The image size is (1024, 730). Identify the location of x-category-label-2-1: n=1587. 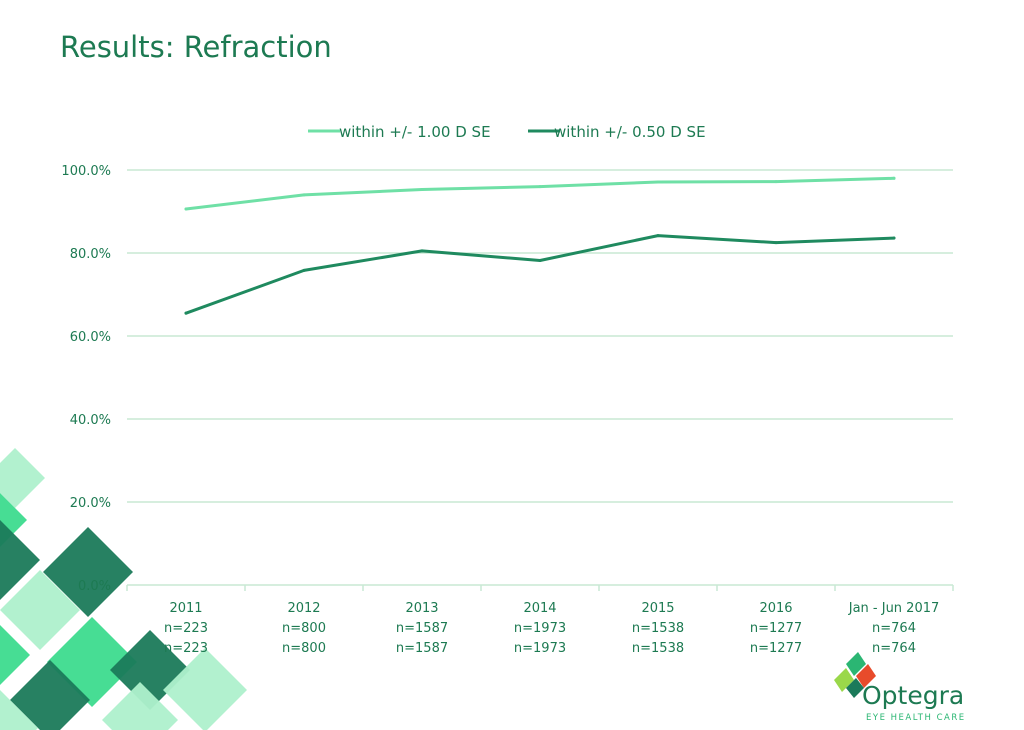
(422, 628).